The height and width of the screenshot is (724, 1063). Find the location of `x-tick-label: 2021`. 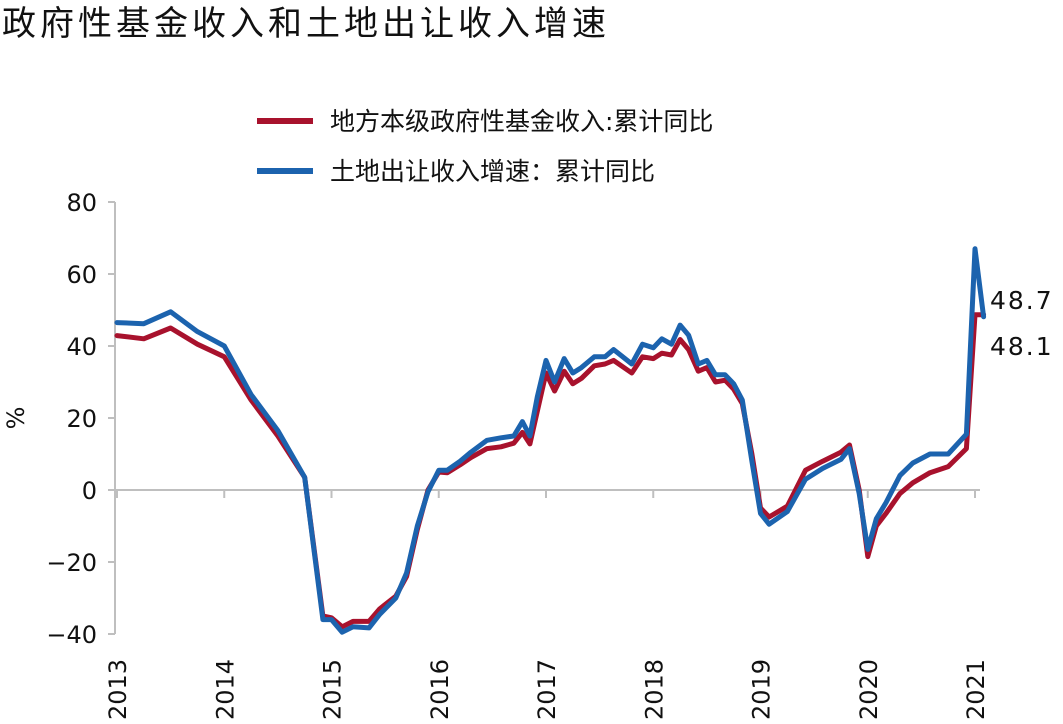

x-tick-label: 2021 is located at coordinates (976, 689).